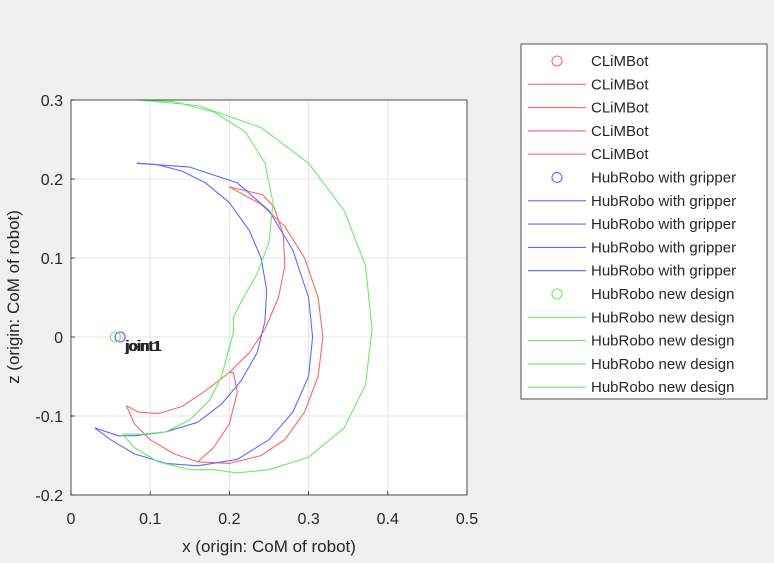 This screenshot has width=774, height=563. What do you see at coordinates (49, 496) in the screenshot?
I see `y-tick-label: -0.2` at bounding box center [49, 496].